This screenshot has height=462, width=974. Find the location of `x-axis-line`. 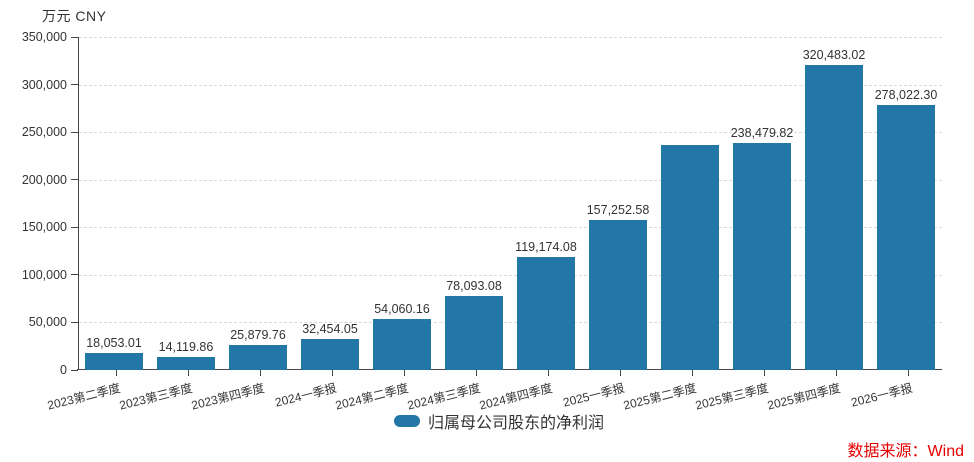

x-axis-line is located at coordinates (509, 369).